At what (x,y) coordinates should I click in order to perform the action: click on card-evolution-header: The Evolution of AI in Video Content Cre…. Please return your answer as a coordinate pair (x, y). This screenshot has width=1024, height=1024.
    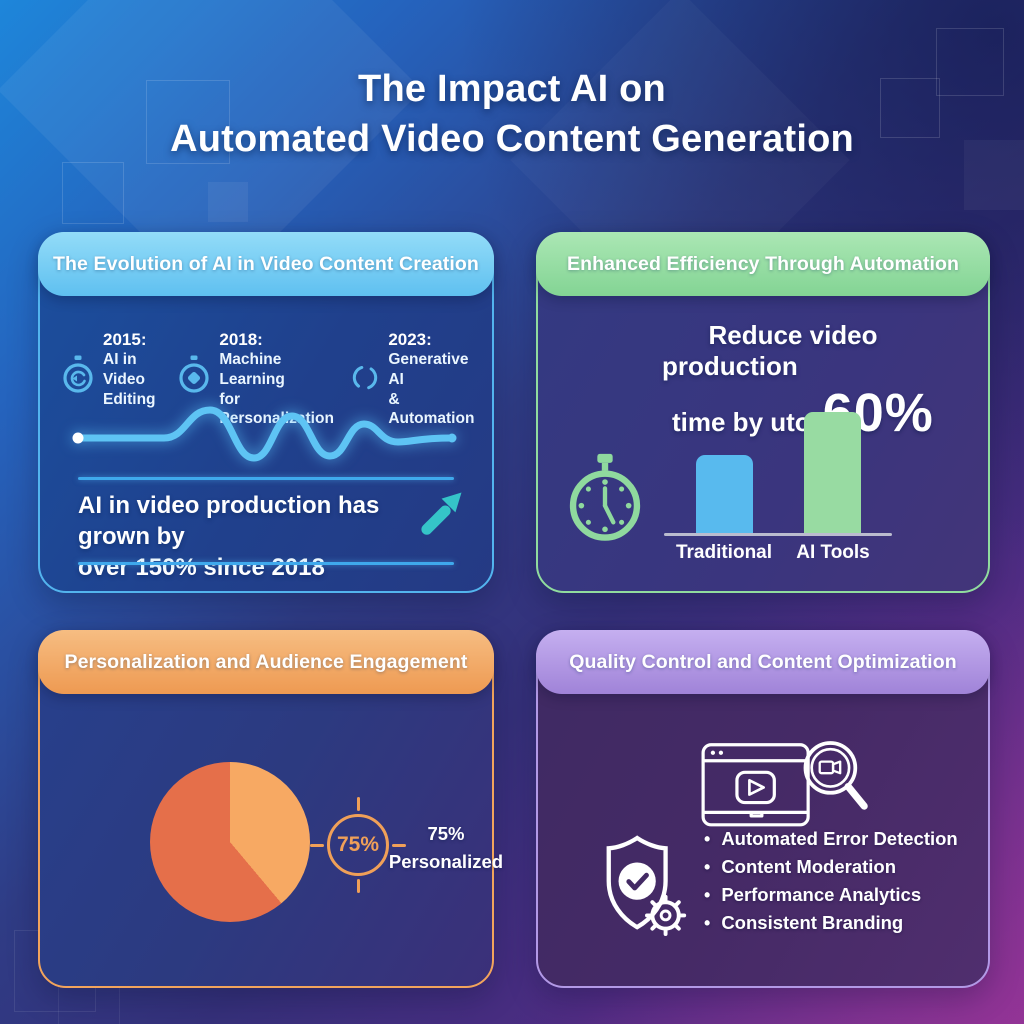
    Looking at the image, I should click on (266, 264).